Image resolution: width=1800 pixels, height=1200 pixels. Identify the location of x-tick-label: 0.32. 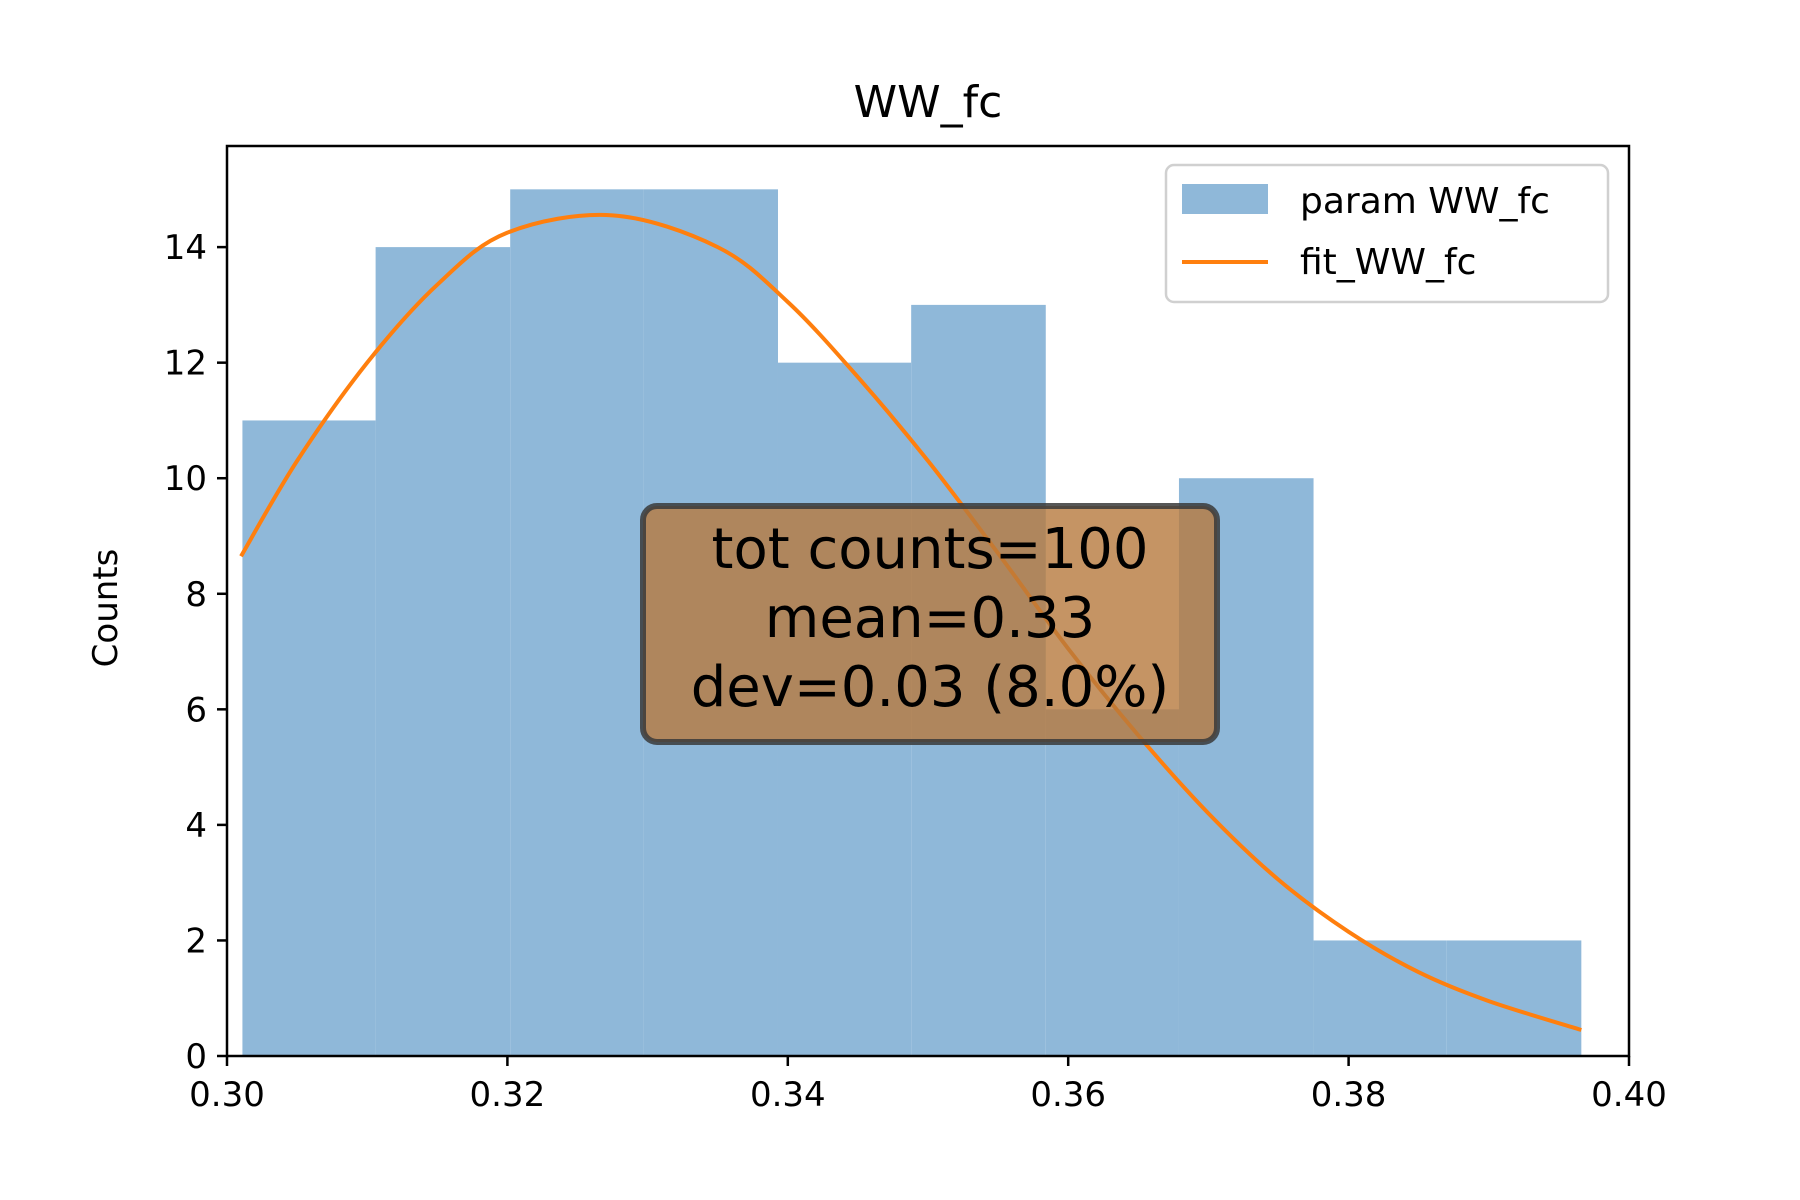
(508, 1095).